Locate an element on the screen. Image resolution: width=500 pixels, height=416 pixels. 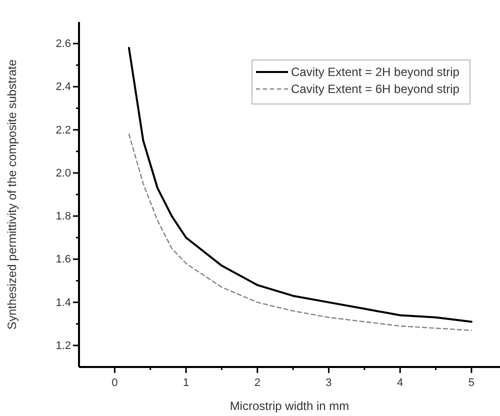
y-tick-label: 2.2 is located at coordinates (63, 130).